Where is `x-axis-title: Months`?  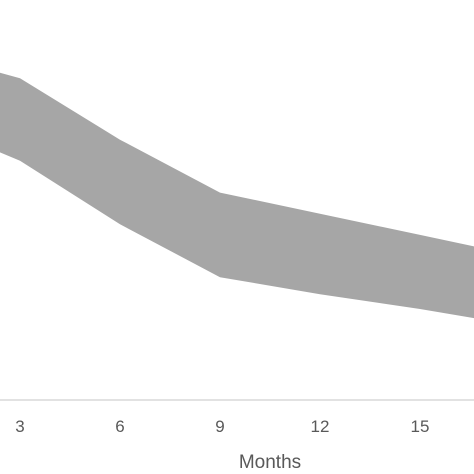
x-axis-title: Months is located at coordinates (270, 462).